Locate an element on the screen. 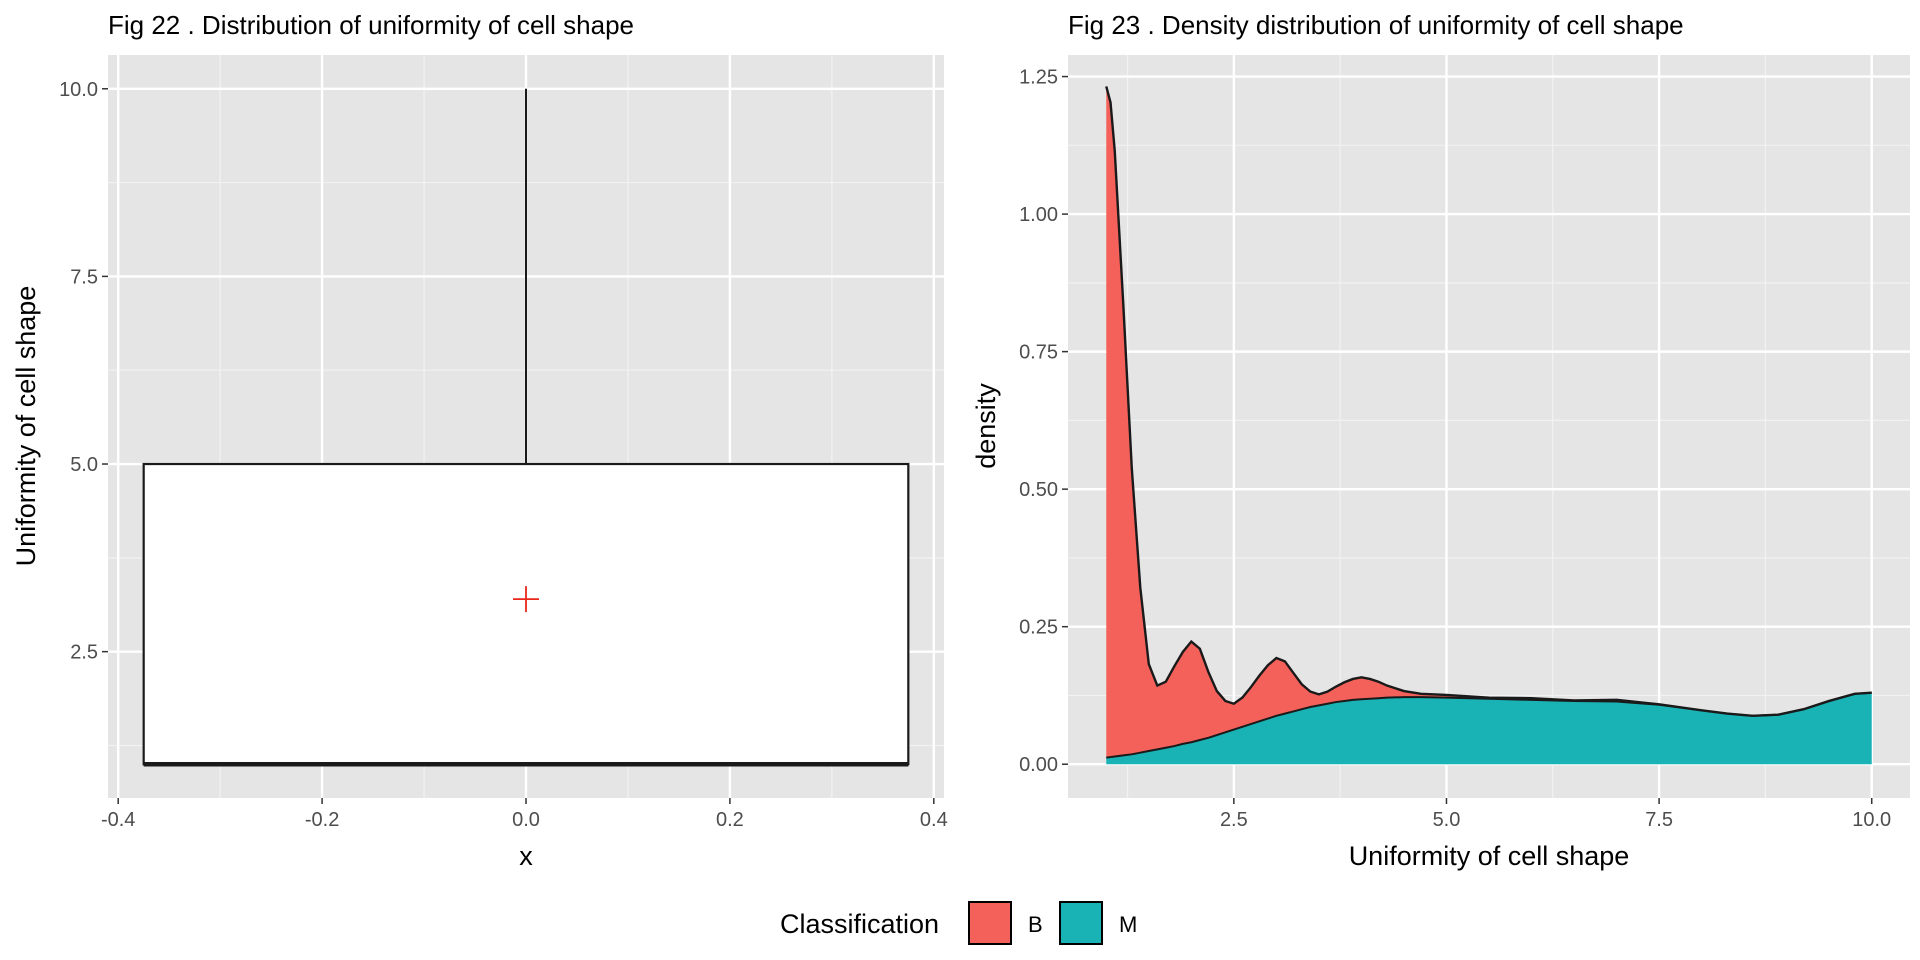 This screenshot has width=1920, height=960. y-tick-label: 1.00 is located at coordinates (1038, 215).